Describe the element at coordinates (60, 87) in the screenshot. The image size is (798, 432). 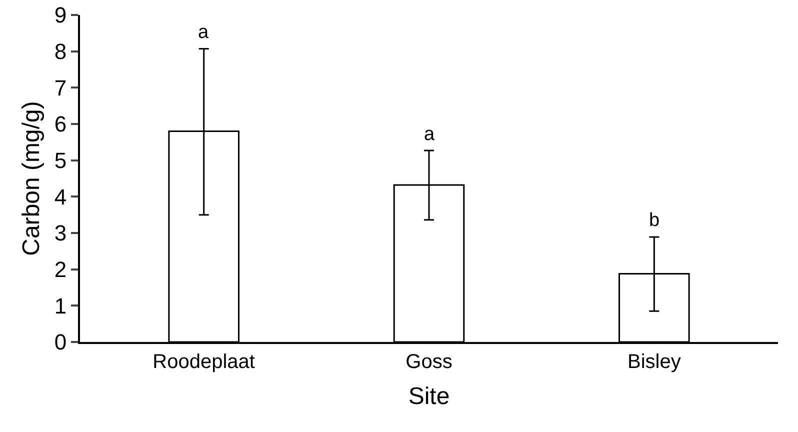
I see `y-tick-label: 7` at that location.